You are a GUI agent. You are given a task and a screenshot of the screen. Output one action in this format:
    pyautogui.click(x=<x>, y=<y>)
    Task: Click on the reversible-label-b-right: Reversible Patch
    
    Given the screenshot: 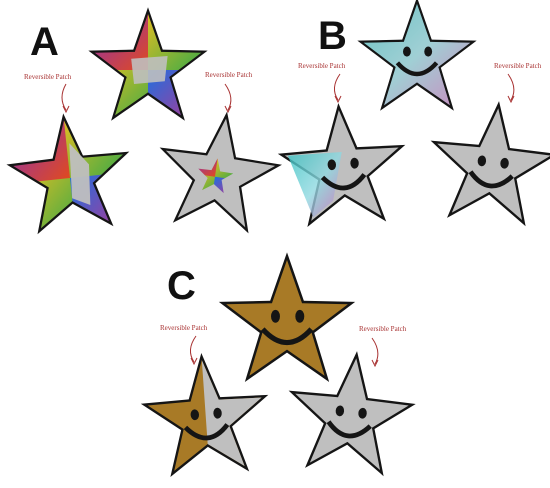 What is the action you would take?
    pyautogui.click(x=518, y=66)
    